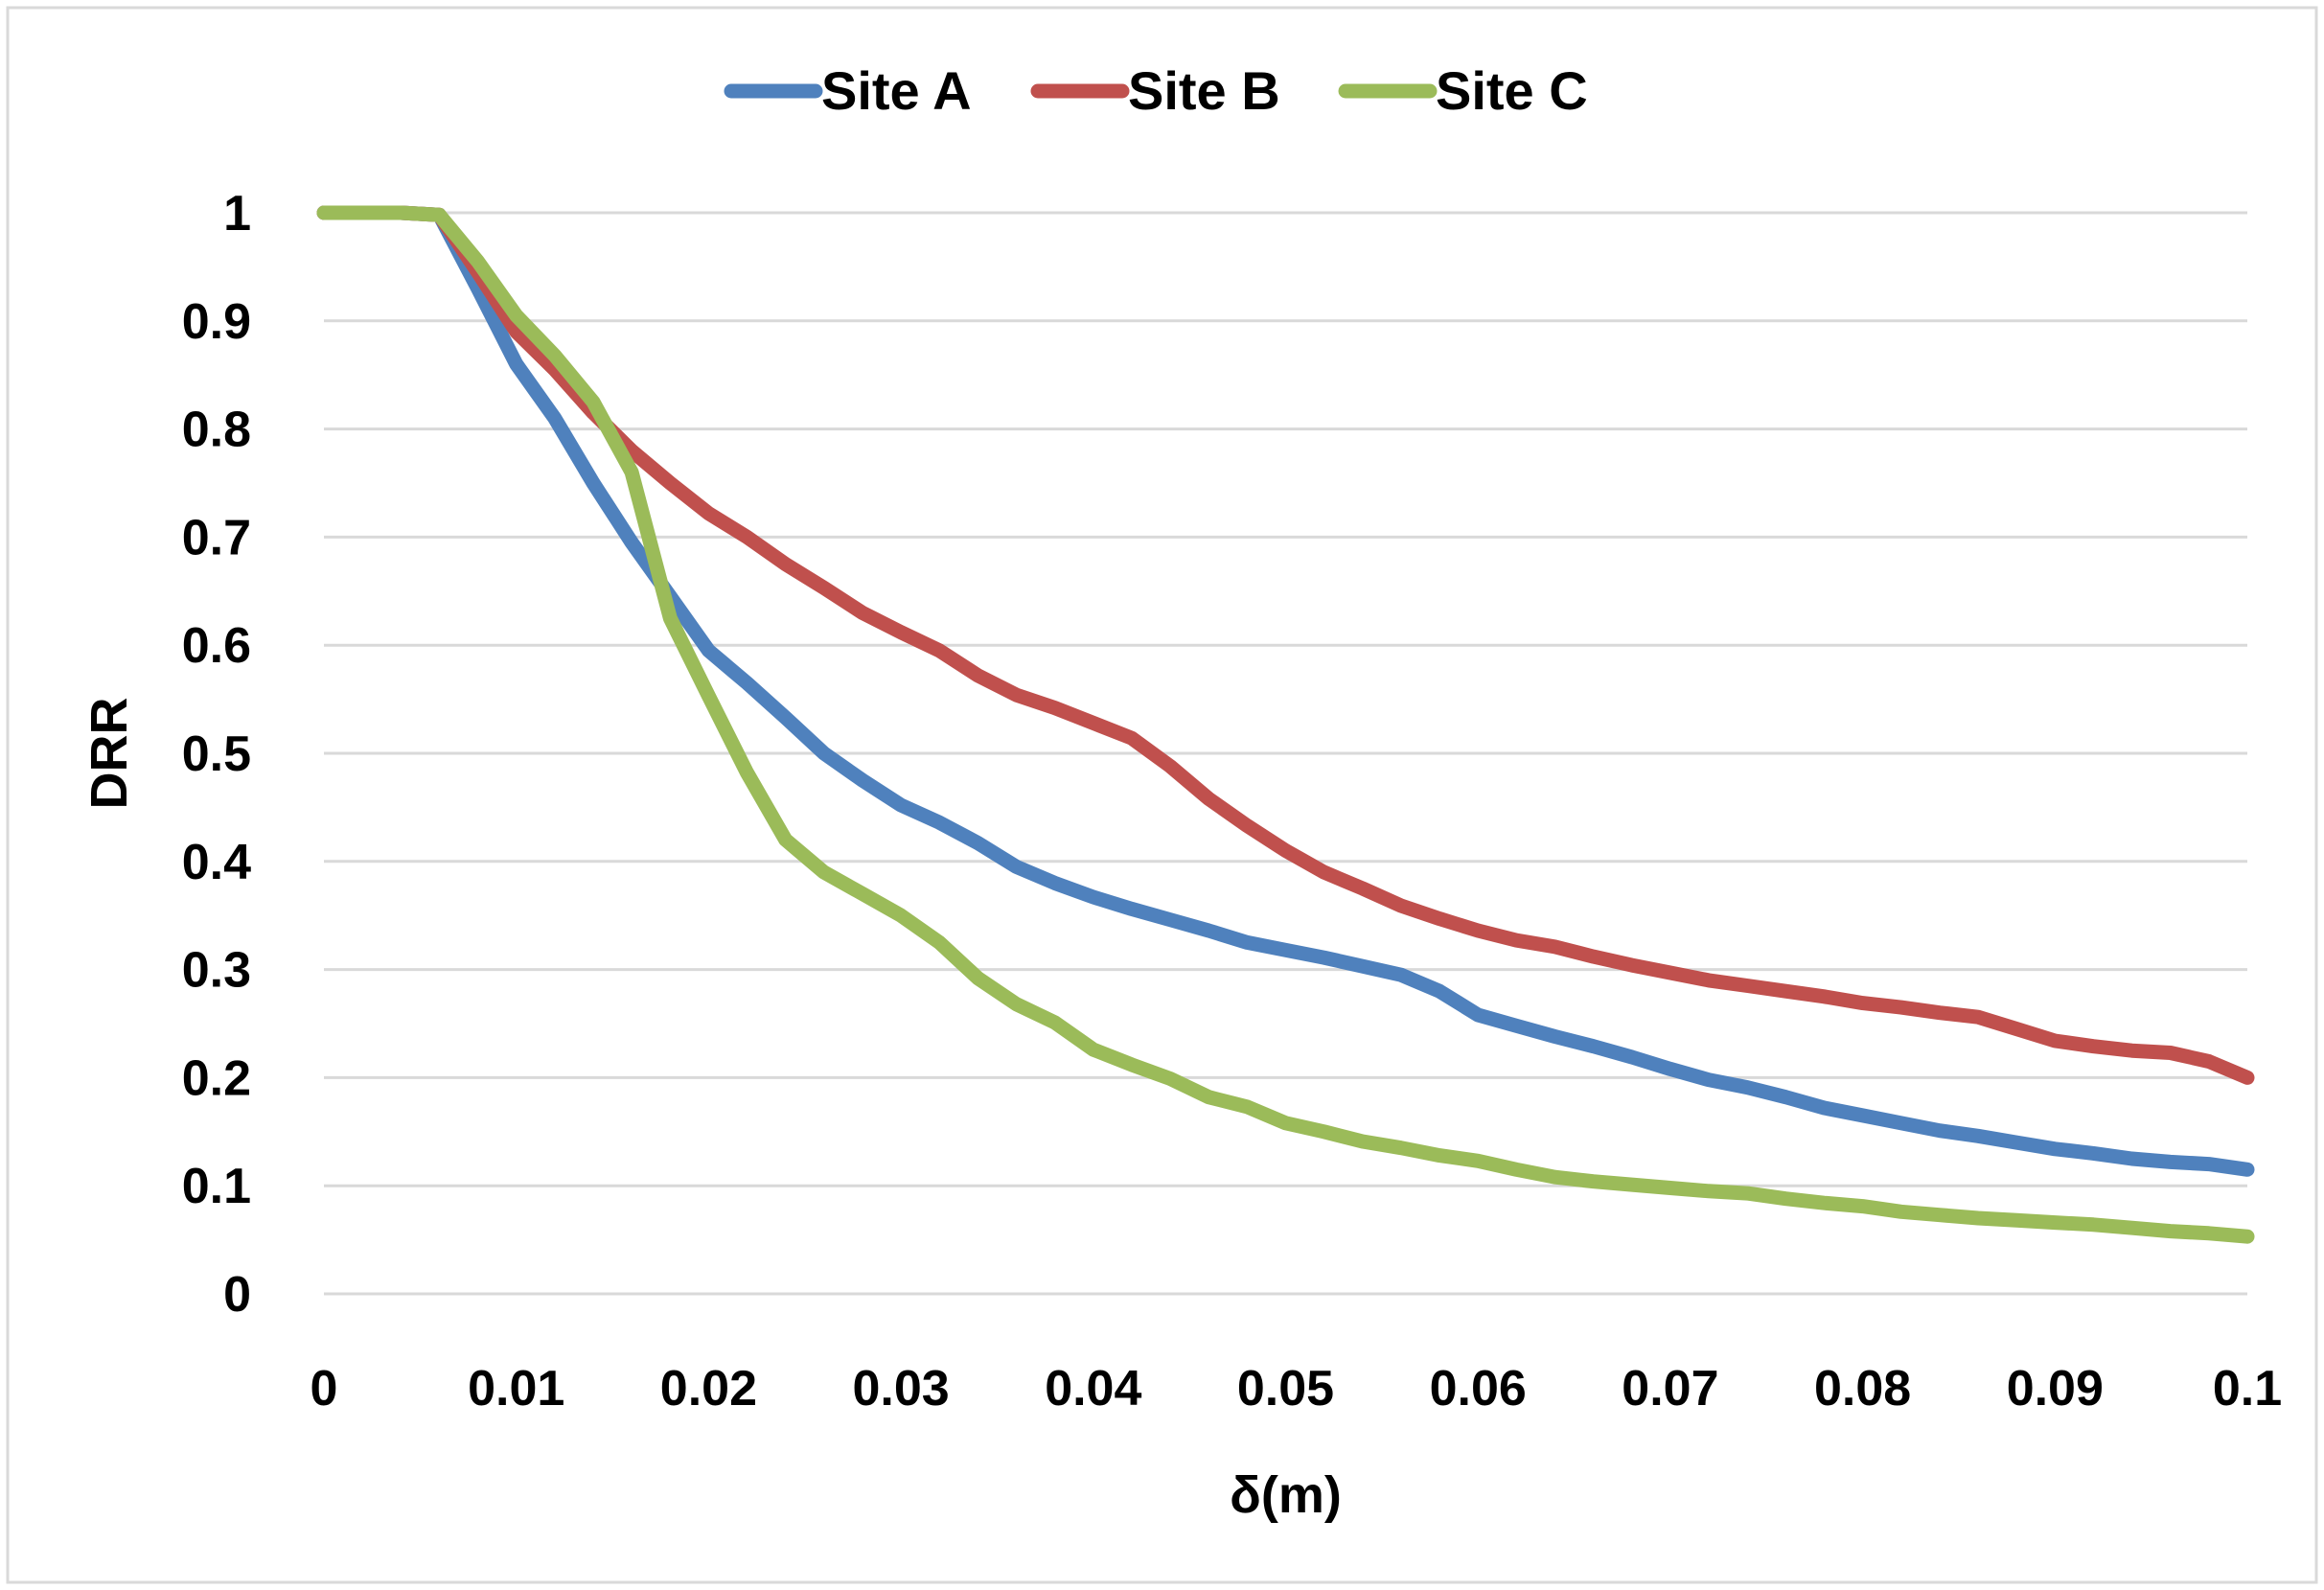 Image resolution: width=2324 pixels, height=1590 pixels. I want to click on x-axis-ticks: 0 0.01 0.02 0.03 0.04 0.05 0.06 0.07 0.08 0.09 0.1, so click(1297, 1389).